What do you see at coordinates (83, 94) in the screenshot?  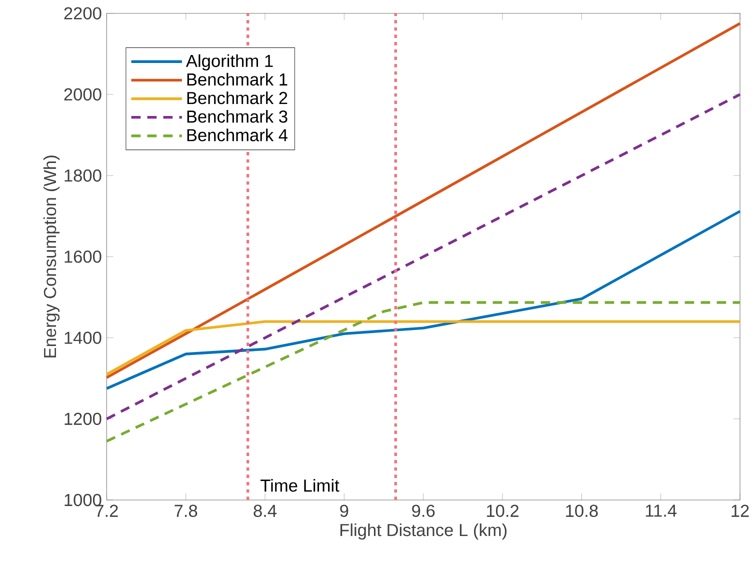 I see `y-tick-label: 2000` at bounding box center [83, 94].